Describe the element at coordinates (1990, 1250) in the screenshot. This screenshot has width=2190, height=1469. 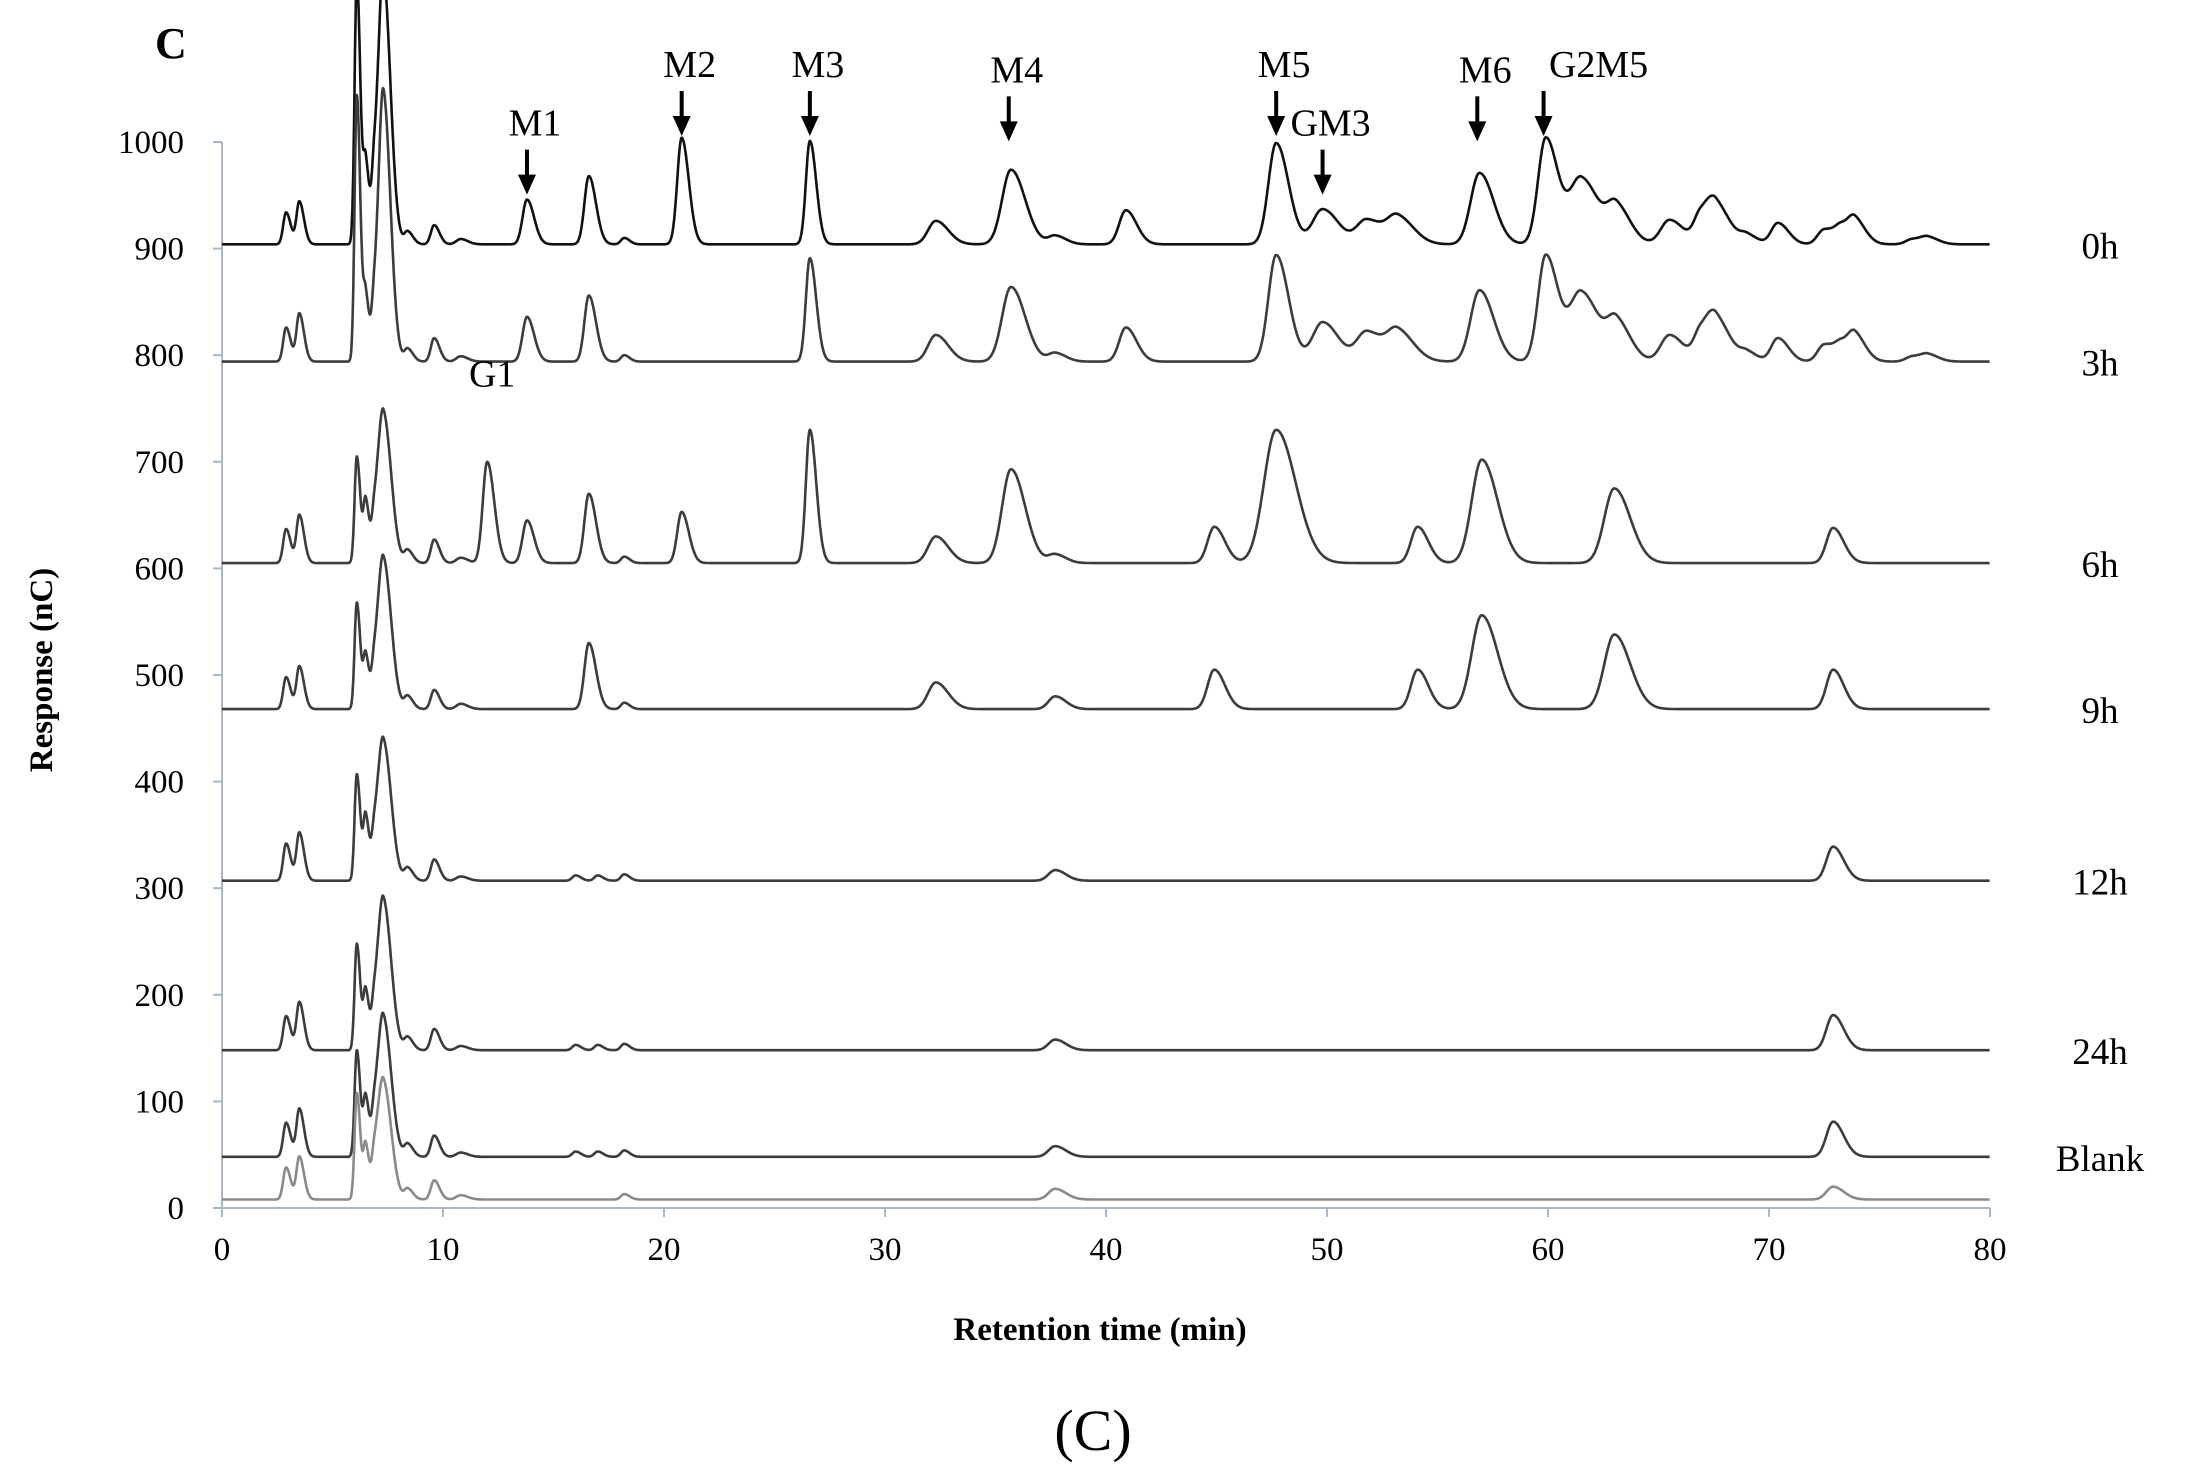
I see `x-tick-label: 80` at that location.